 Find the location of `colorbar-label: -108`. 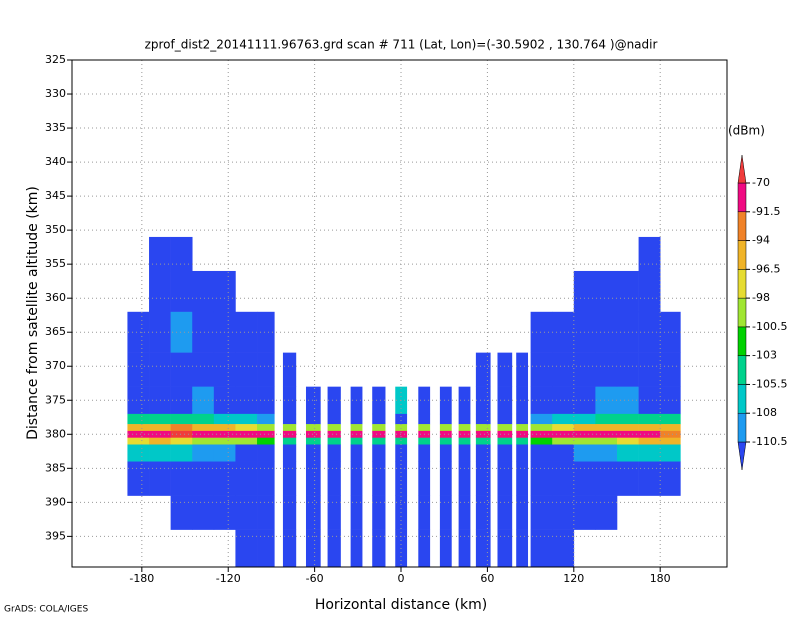

colorbar-label: -108 is located at coordinates (764, 412).